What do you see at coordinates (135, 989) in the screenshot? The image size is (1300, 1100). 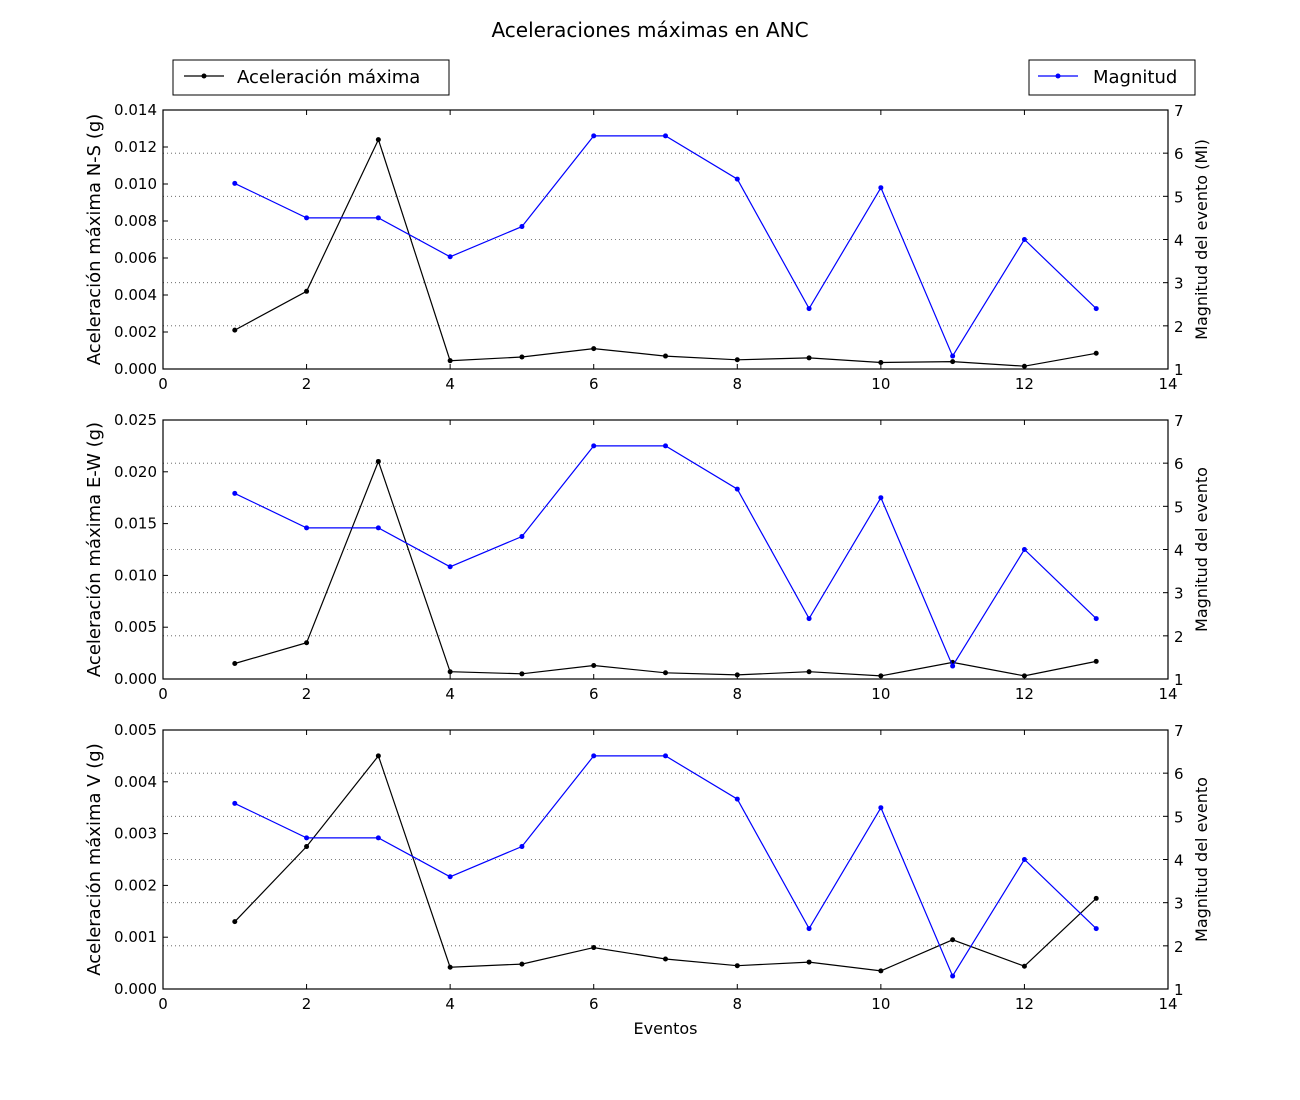 I see `y-tick-label-left: 0.000` at bounding box center [135, 989].